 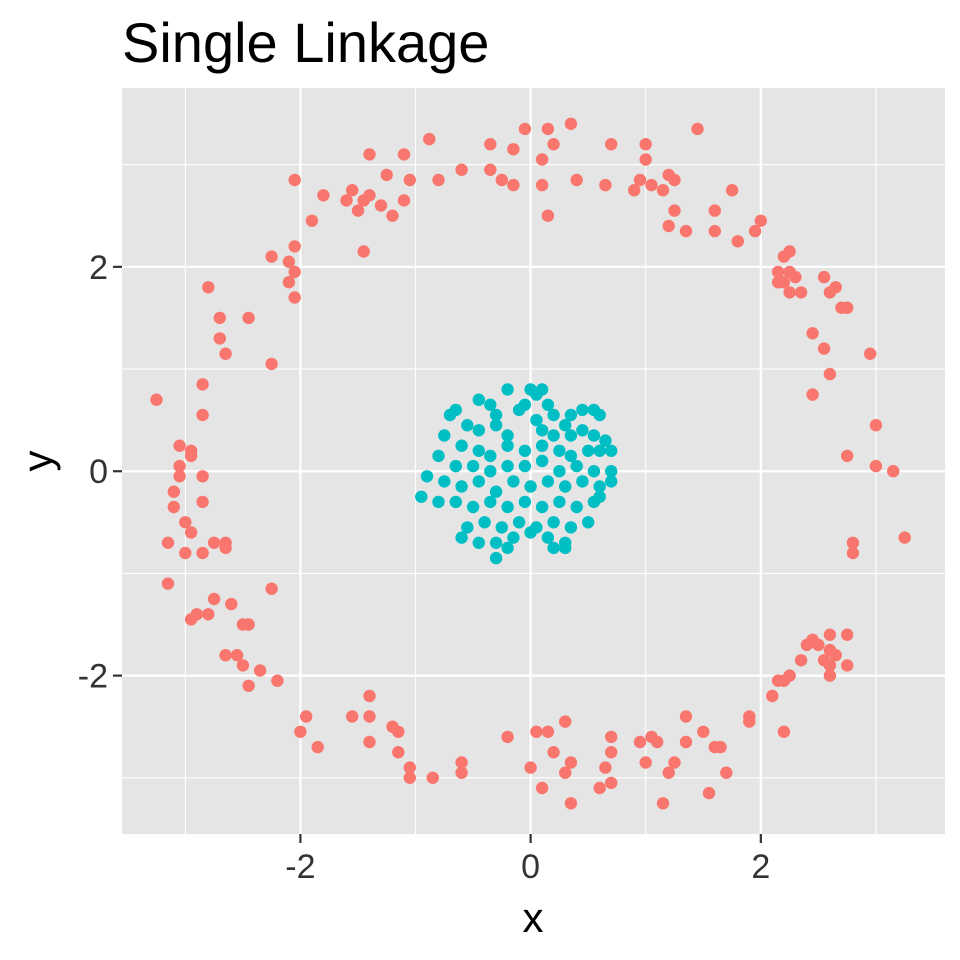 I want to click on y-tick-label: 2, so click(x=98, y=268).